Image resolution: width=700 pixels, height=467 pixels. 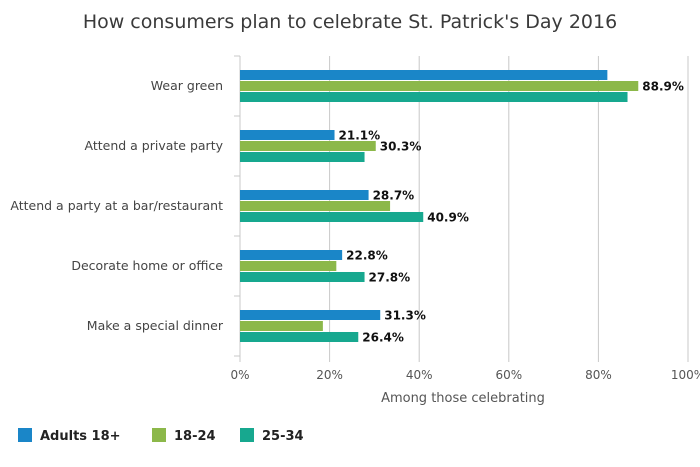 What do you see at coordinates (187, 85) in the screenshot?
I see `category-label: Wear green` at bounding box center [187, 85].